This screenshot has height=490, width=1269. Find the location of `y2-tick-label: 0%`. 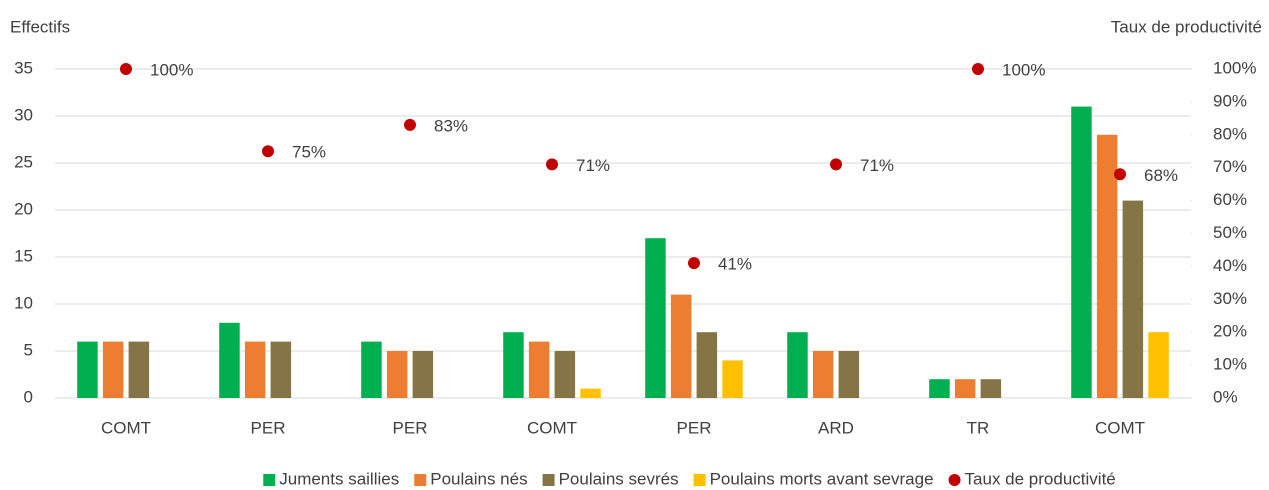

y2-tick-label: 0% is located at coordinates (1225, 396).